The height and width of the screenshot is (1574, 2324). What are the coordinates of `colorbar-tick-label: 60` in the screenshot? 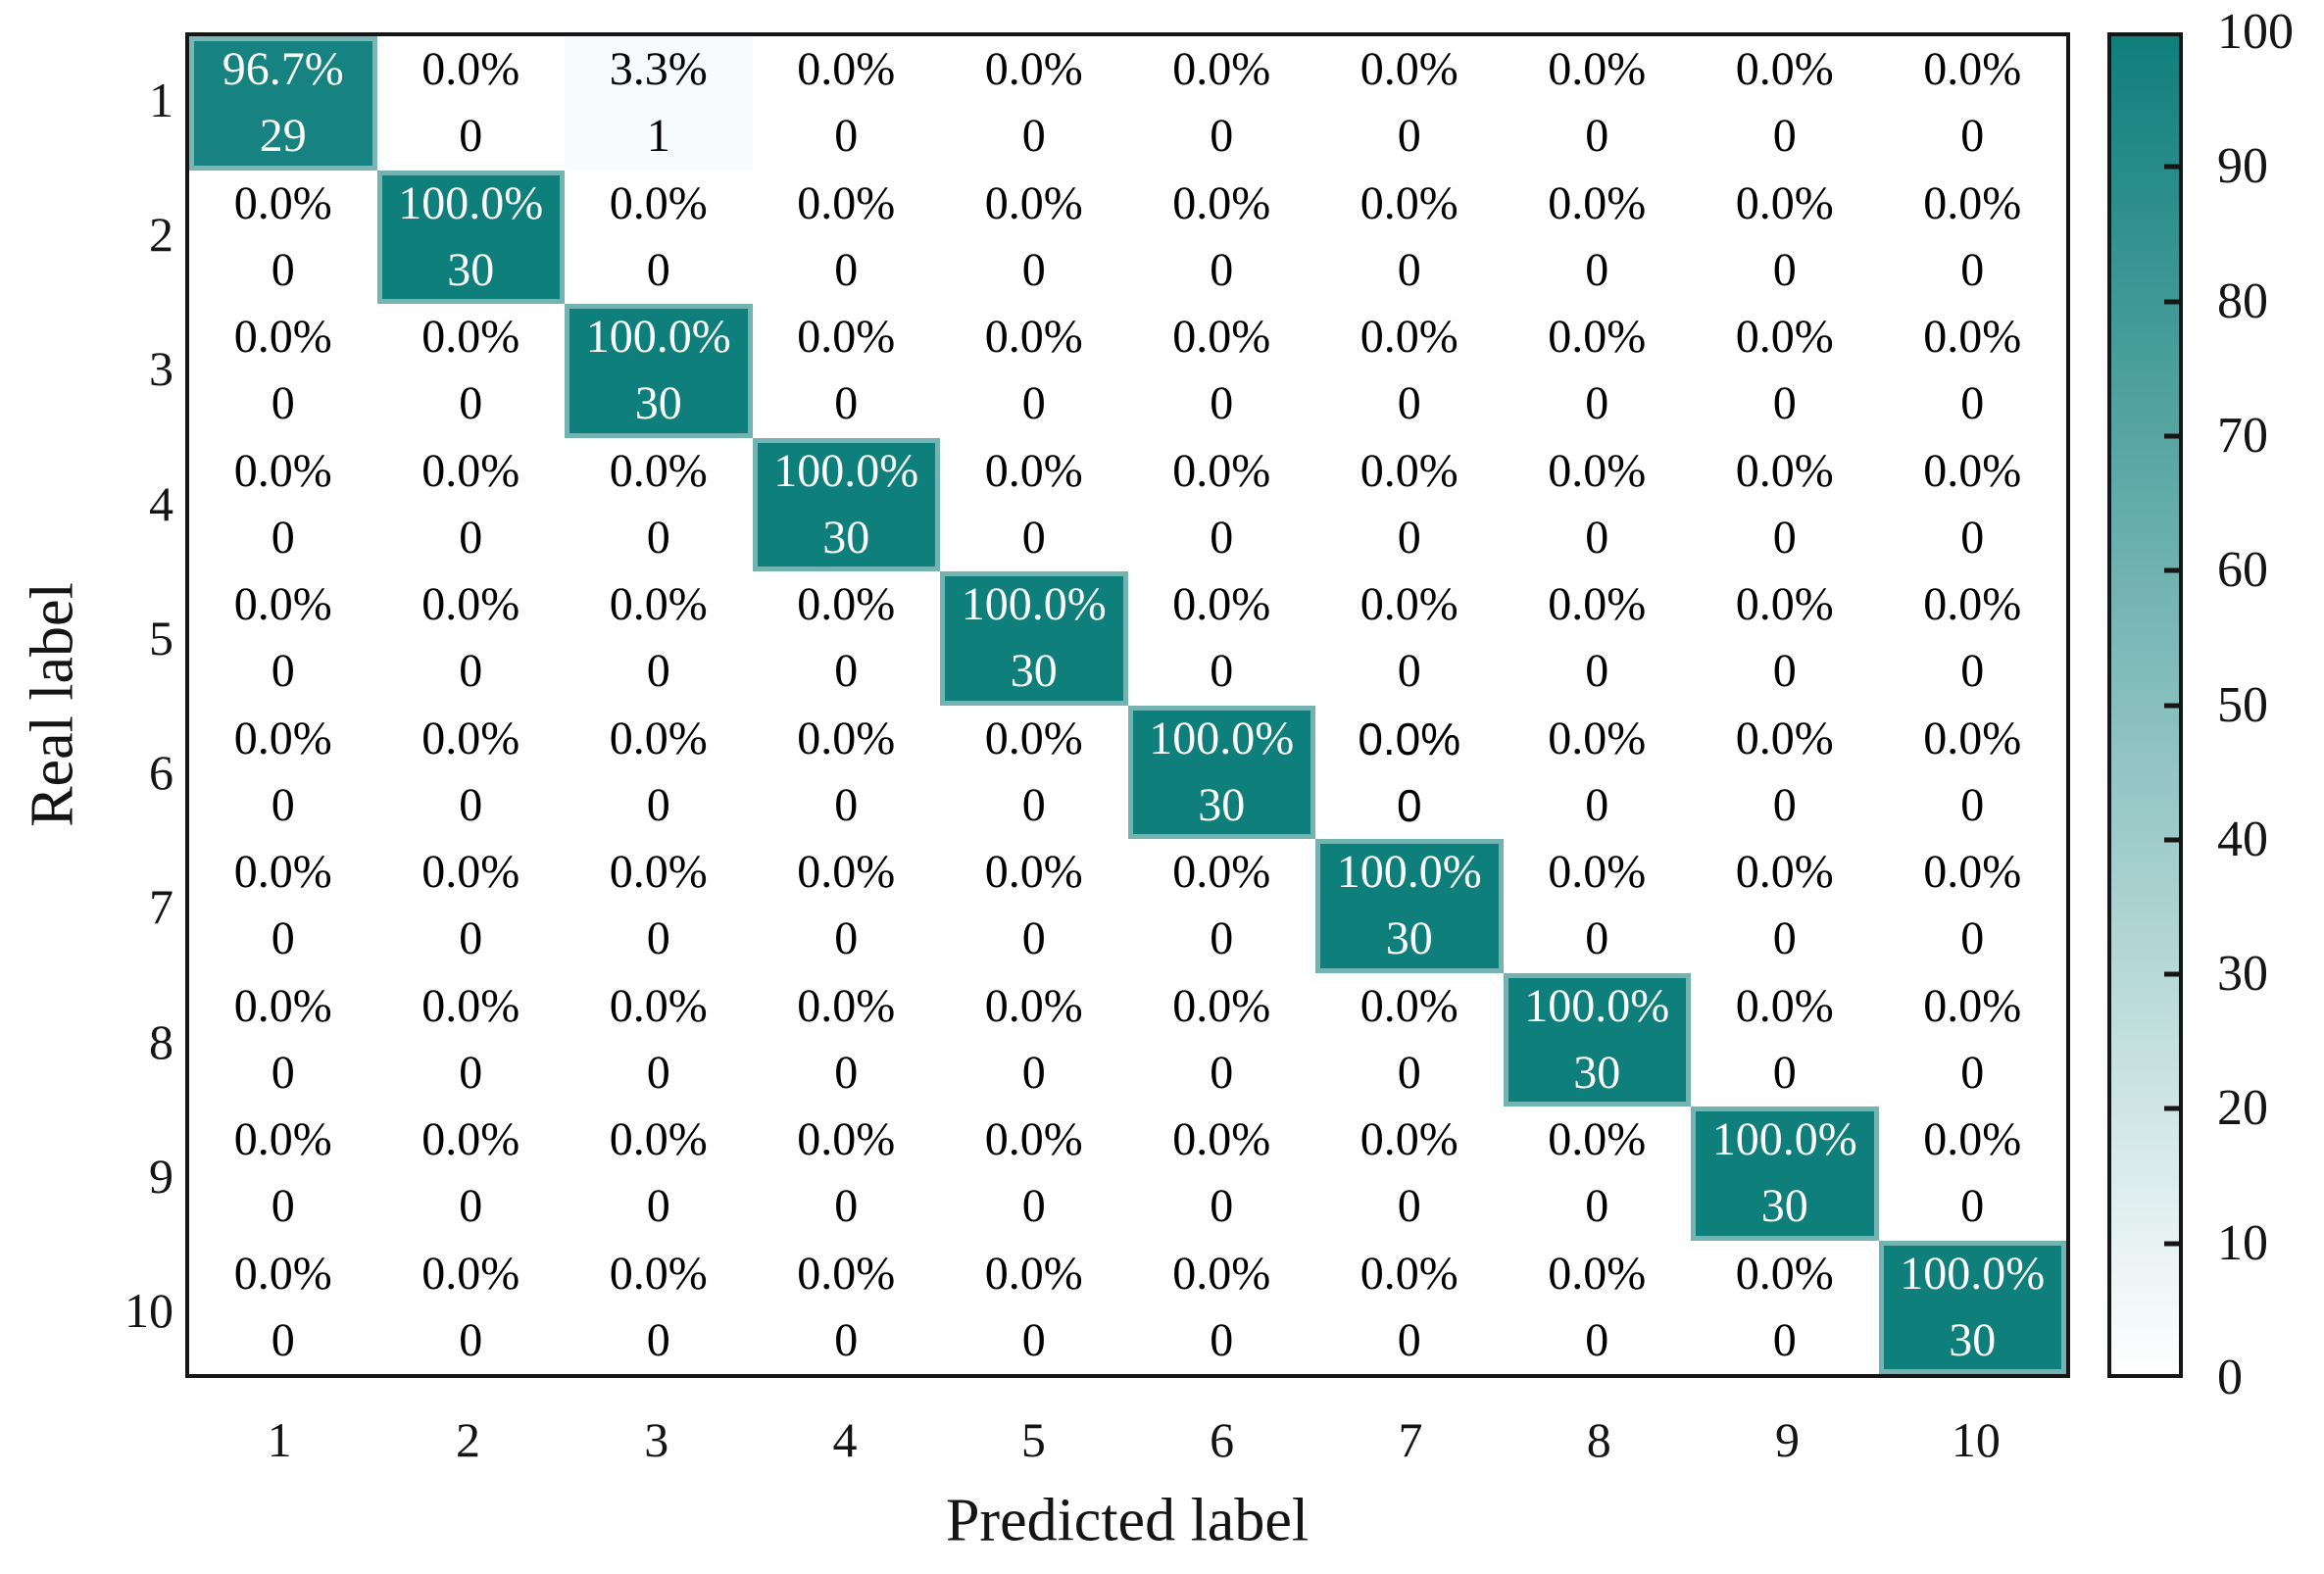 It's located at (2242, 570).